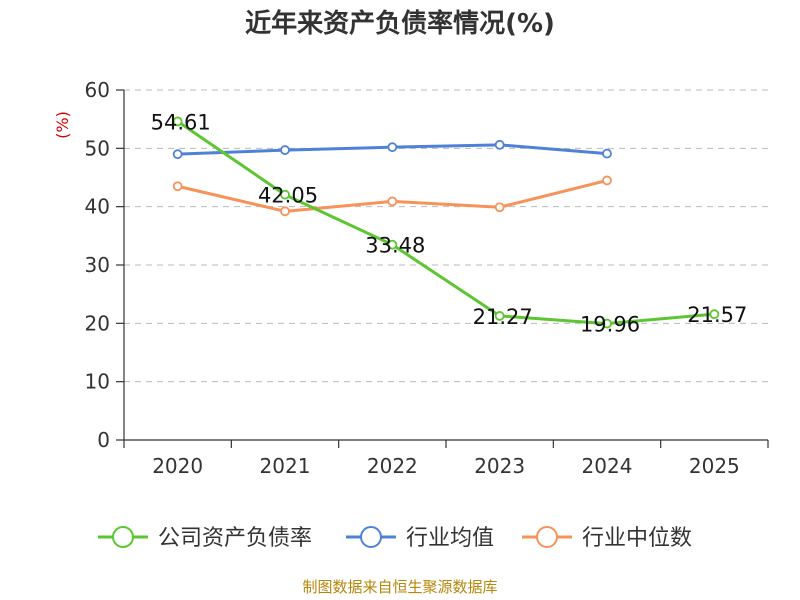 This screenshot has width=800, height=600. Describe the element at coordinates (285, 466) in the screenshot. I see `x-tick-label: 2021` at that location.